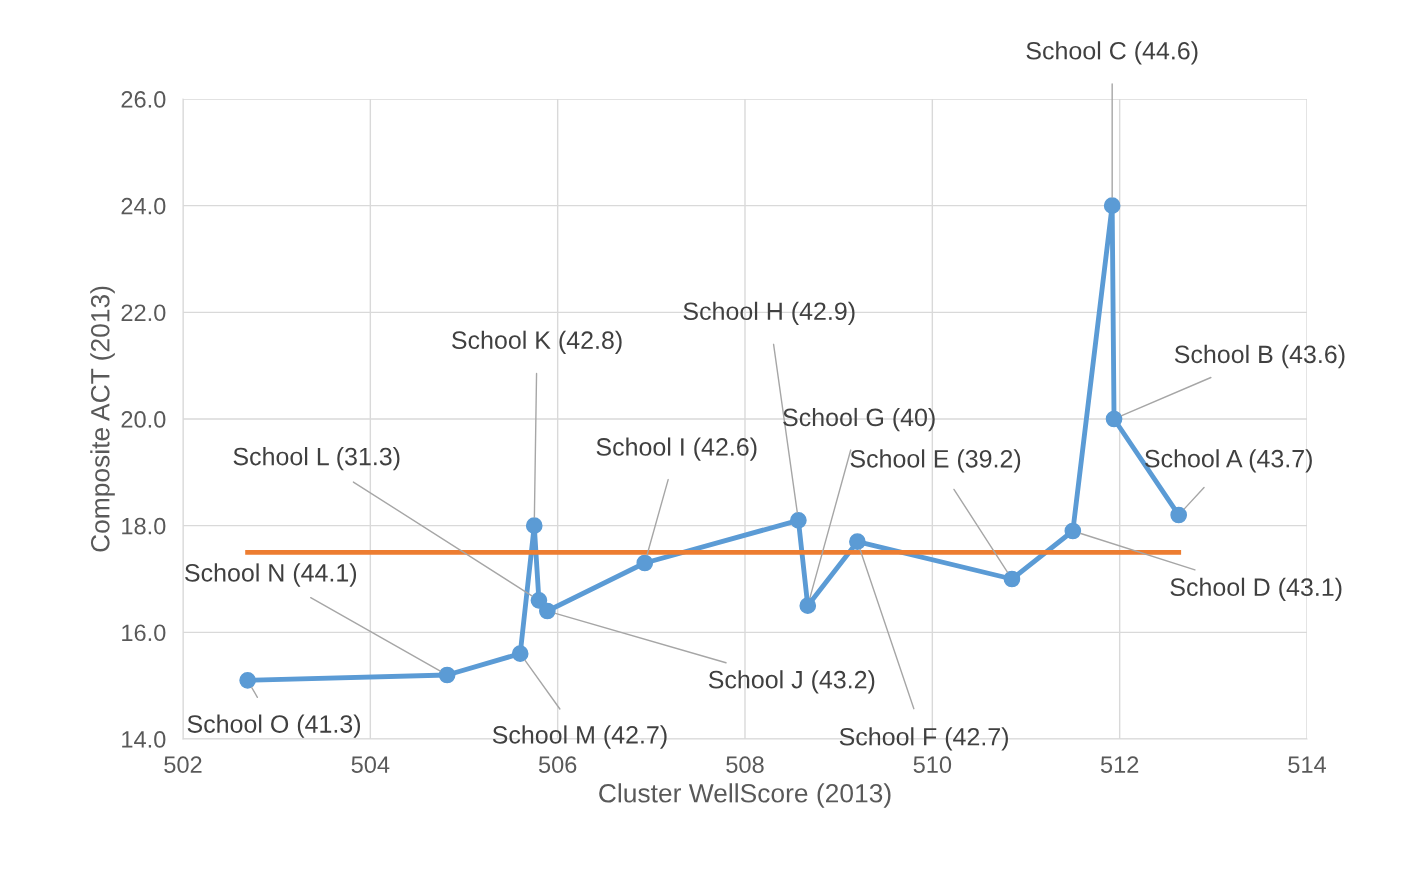 This screenshot has width=1402, height=869. Describe the element at coordinates (143, 313) in the screenshot. I see `y-tick-label: 22.0` at that location.